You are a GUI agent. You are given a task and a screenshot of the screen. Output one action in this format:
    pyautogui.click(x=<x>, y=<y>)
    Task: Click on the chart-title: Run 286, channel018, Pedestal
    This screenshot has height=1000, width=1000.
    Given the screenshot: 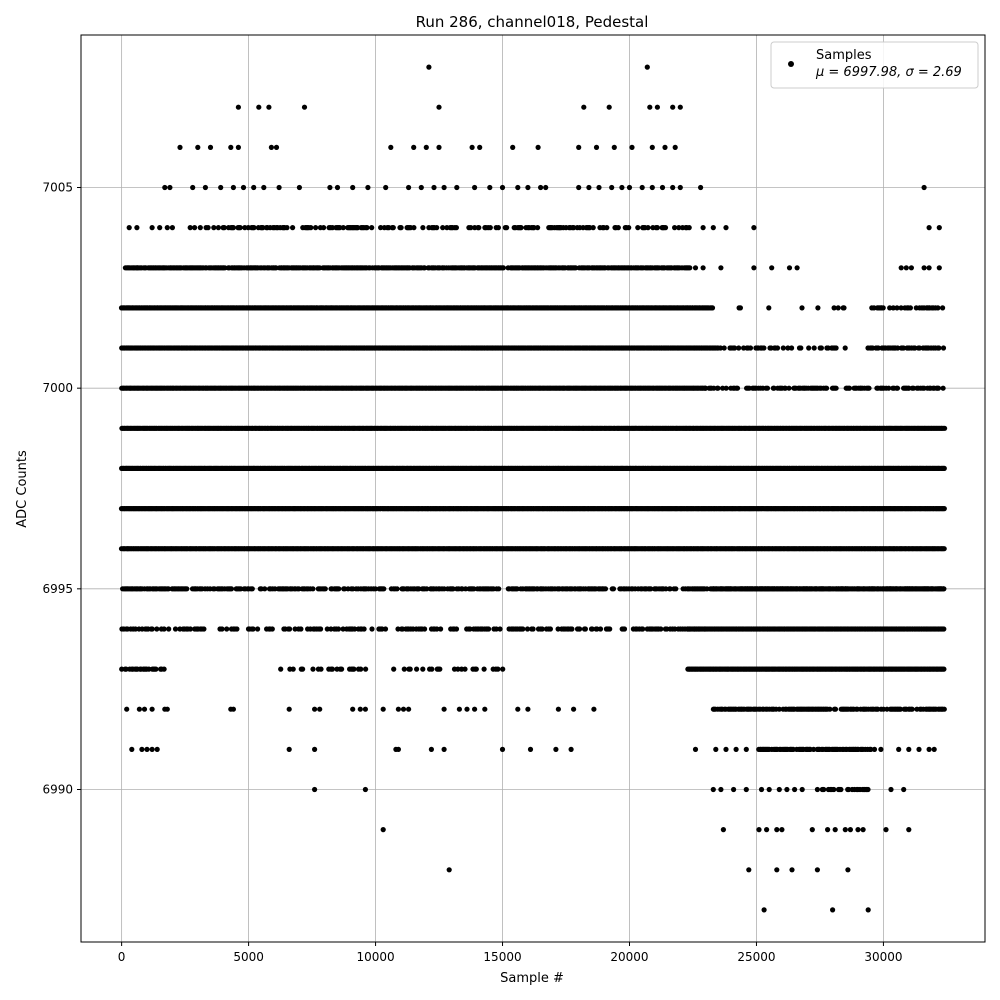 What is the action you would take?
    pyautogui.click(x=532, y=22)
    